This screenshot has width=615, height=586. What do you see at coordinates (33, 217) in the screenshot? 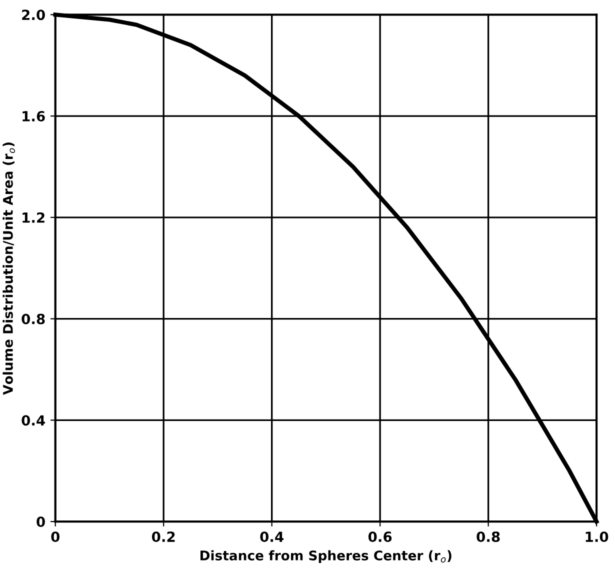
I see `y-tick-label: 1.2` at bounding box center [33, 217].